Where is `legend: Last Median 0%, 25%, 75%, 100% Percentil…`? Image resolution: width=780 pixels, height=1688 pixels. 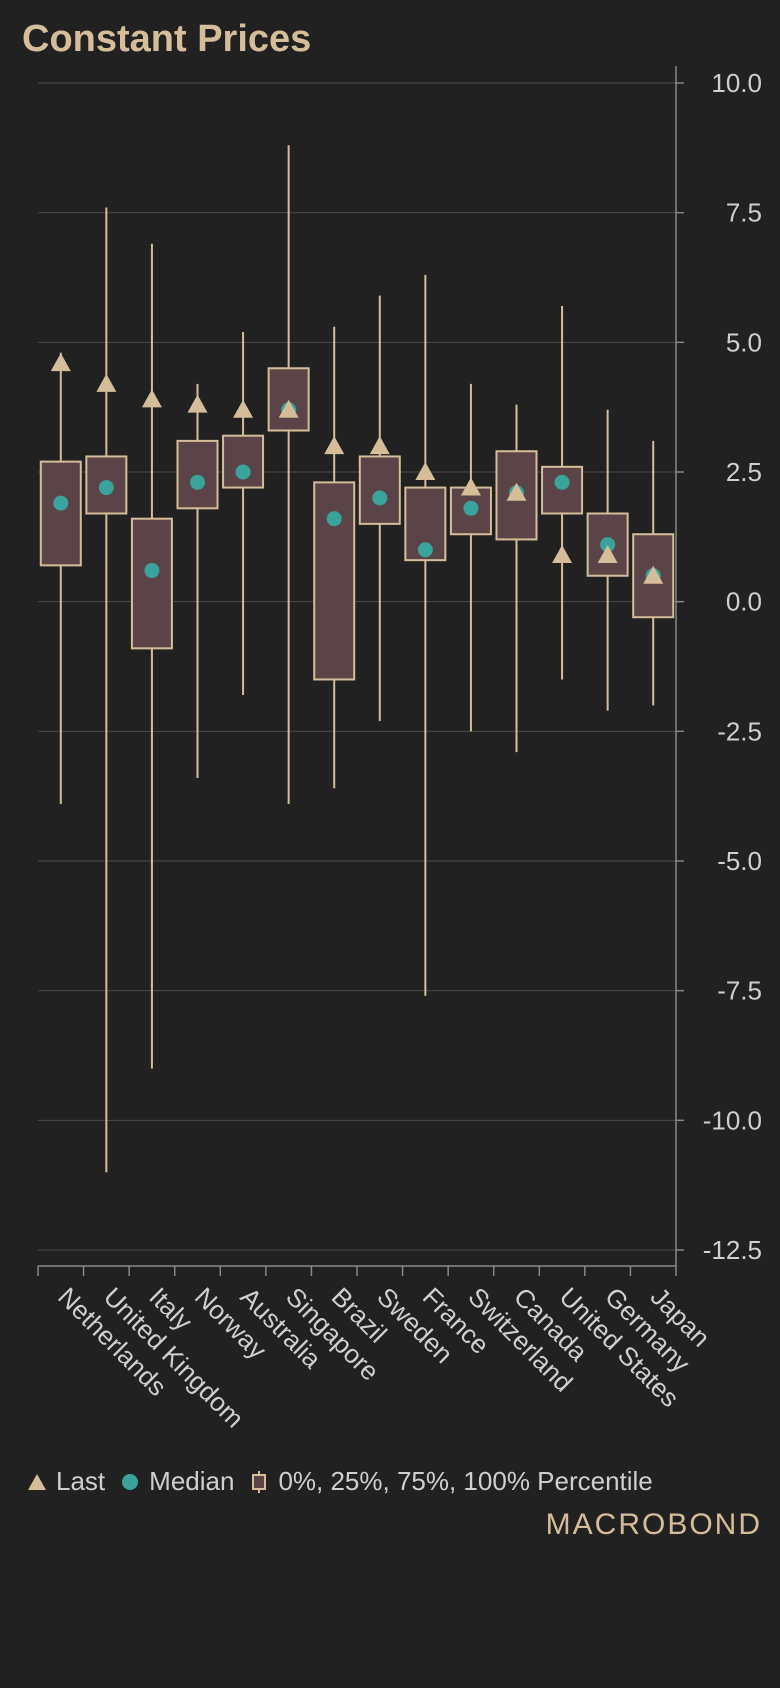 legend: Last Median 0%, 25%, 75%, 100% Percentil… is located at coordinates (342, 1481).